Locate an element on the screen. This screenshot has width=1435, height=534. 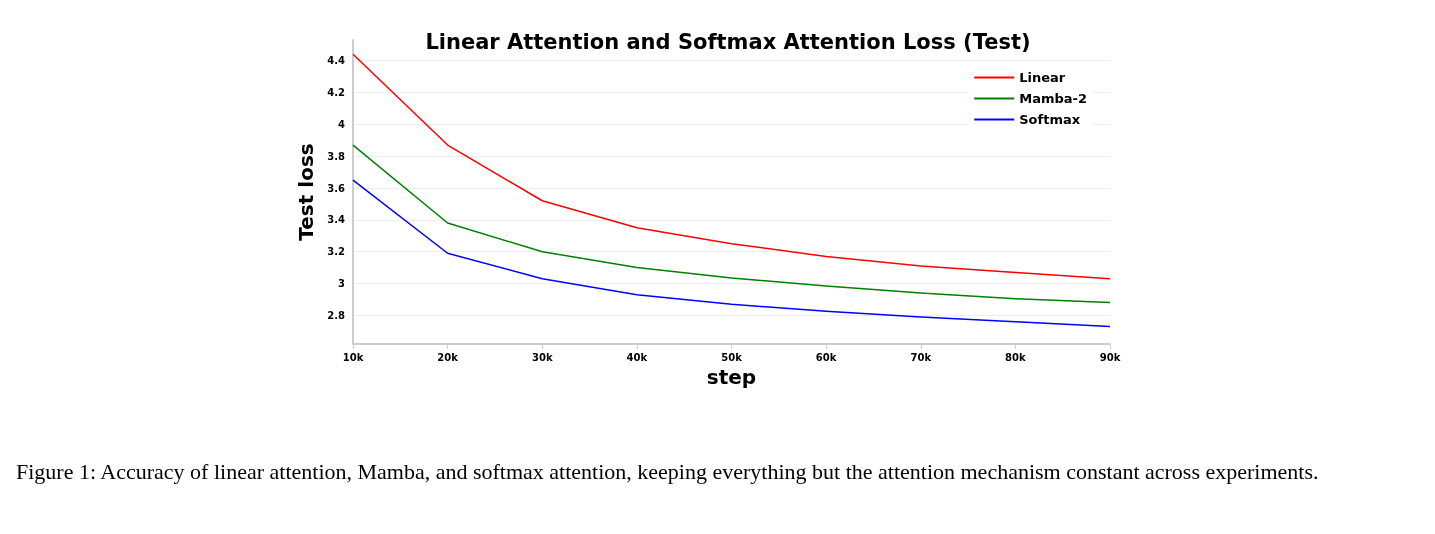
caption: Figure 1: Accuracy of linear attention, Mamba, and softmax attention, keeping everything but the attention mechanism constant across experiments. is located at coordinates (668, 472).